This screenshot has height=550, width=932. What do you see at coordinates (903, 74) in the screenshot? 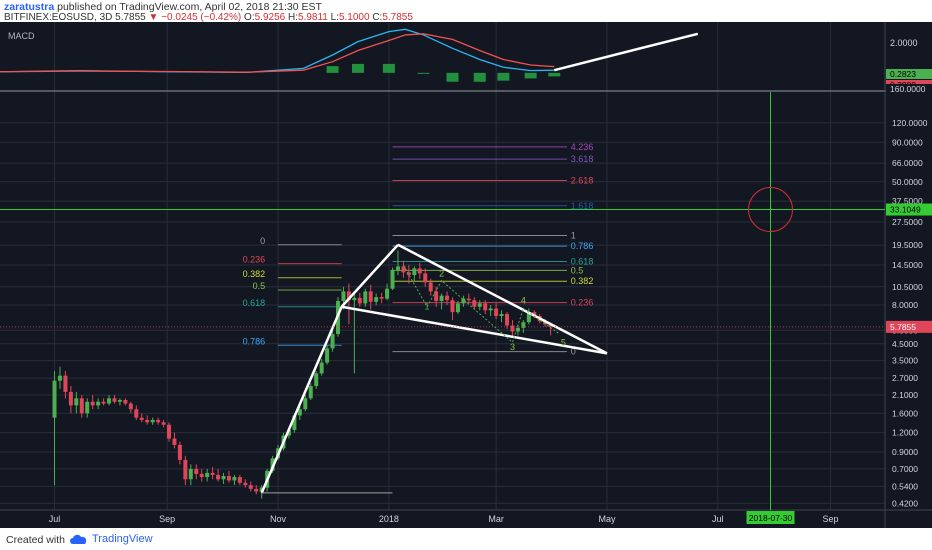
I see `macd-value-tag-label: 0.2823` at bounding box center [903, 74].